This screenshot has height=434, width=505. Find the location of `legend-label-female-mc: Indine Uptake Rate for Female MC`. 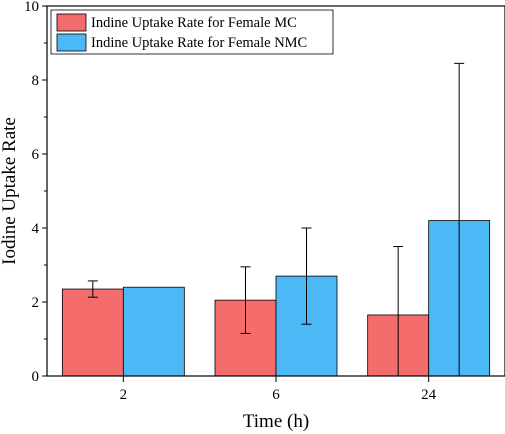

legend-label-female-mc: Indine Uptake Rate for Female MC is located at coordinates (194, 23).